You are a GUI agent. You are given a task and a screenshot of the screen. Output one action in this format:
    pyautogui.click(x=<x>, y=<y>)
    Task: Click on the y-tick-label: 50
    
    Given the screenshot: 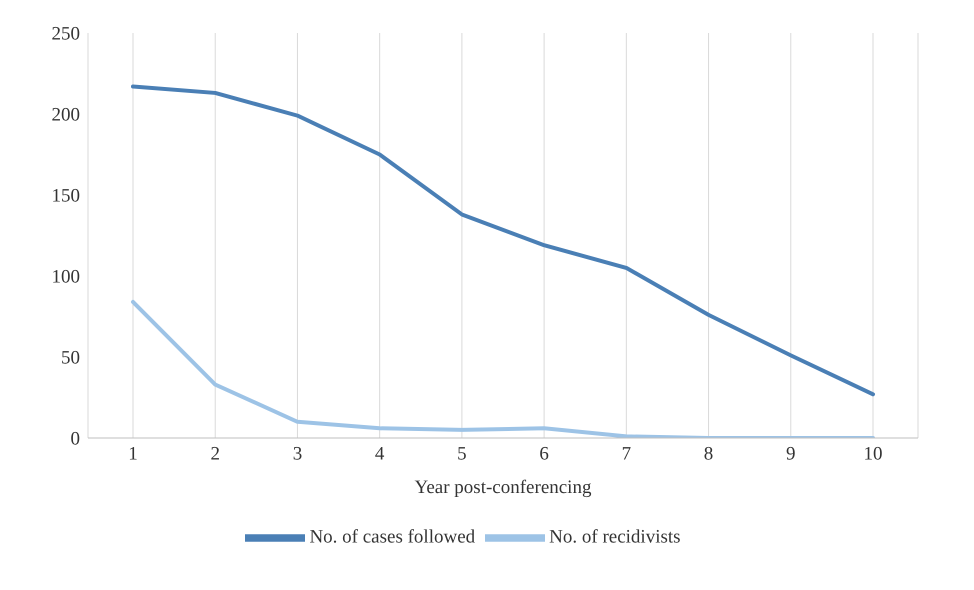 What is the action you would take?
    pyautogui.click(x=70, y=358)
    